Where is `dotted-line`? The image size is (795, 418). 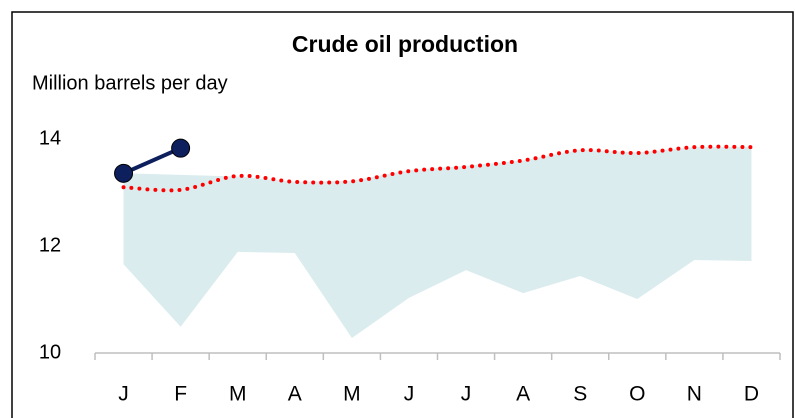 dotted-line is located at coordinates (437, 168).